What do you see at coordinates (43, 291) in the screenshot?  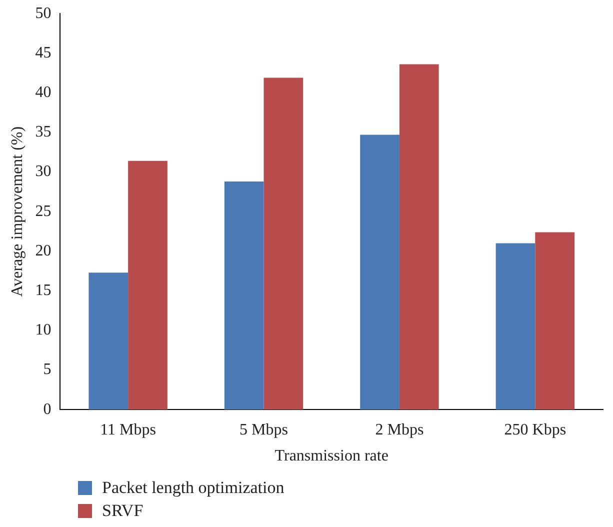 I see `y-tick-label: 15` at bounding box center [43, 291].